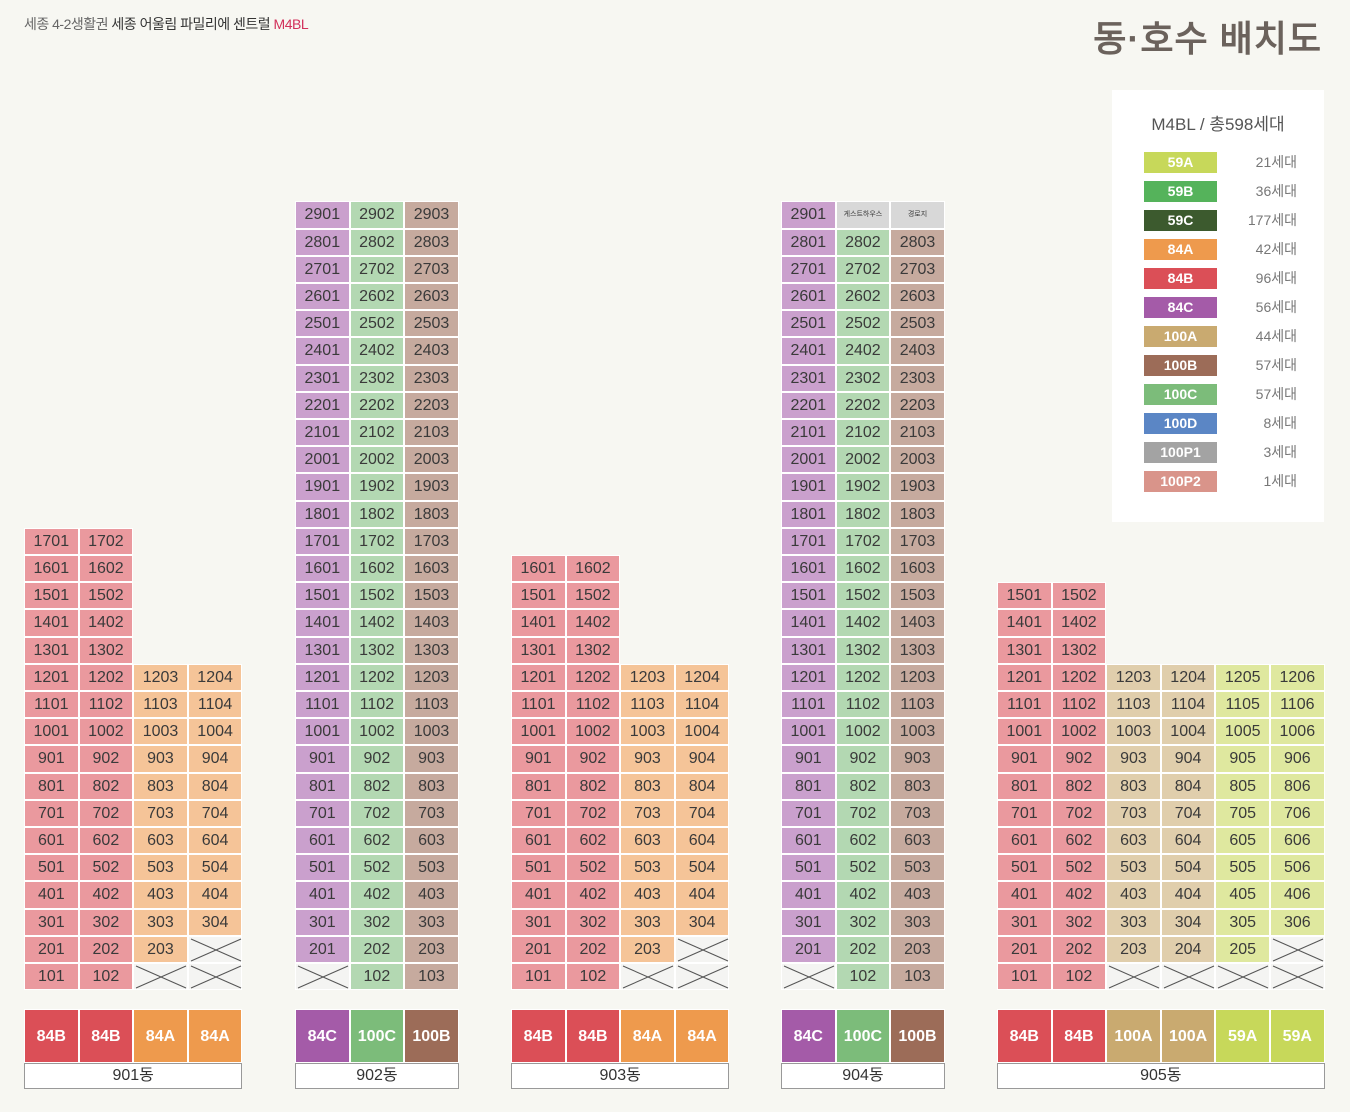  What do you see at coordinates (431, 297) in the screenshot?
I see `unit-cell: 2603` at bounding box center [431, 297].